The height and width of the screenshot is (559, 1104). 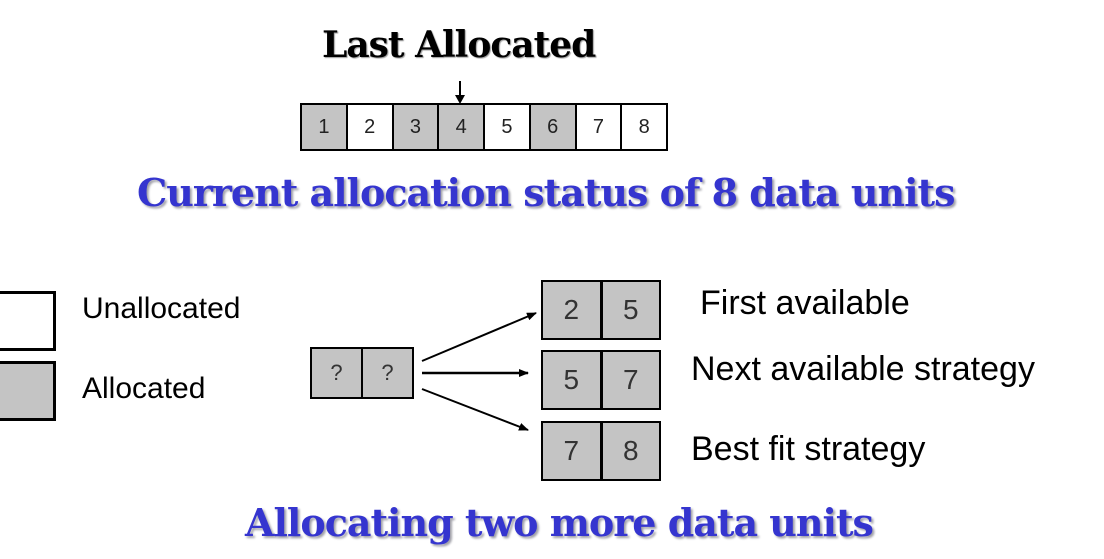 I want to click on data-unit-2: 2, so click(x=370, y=127).